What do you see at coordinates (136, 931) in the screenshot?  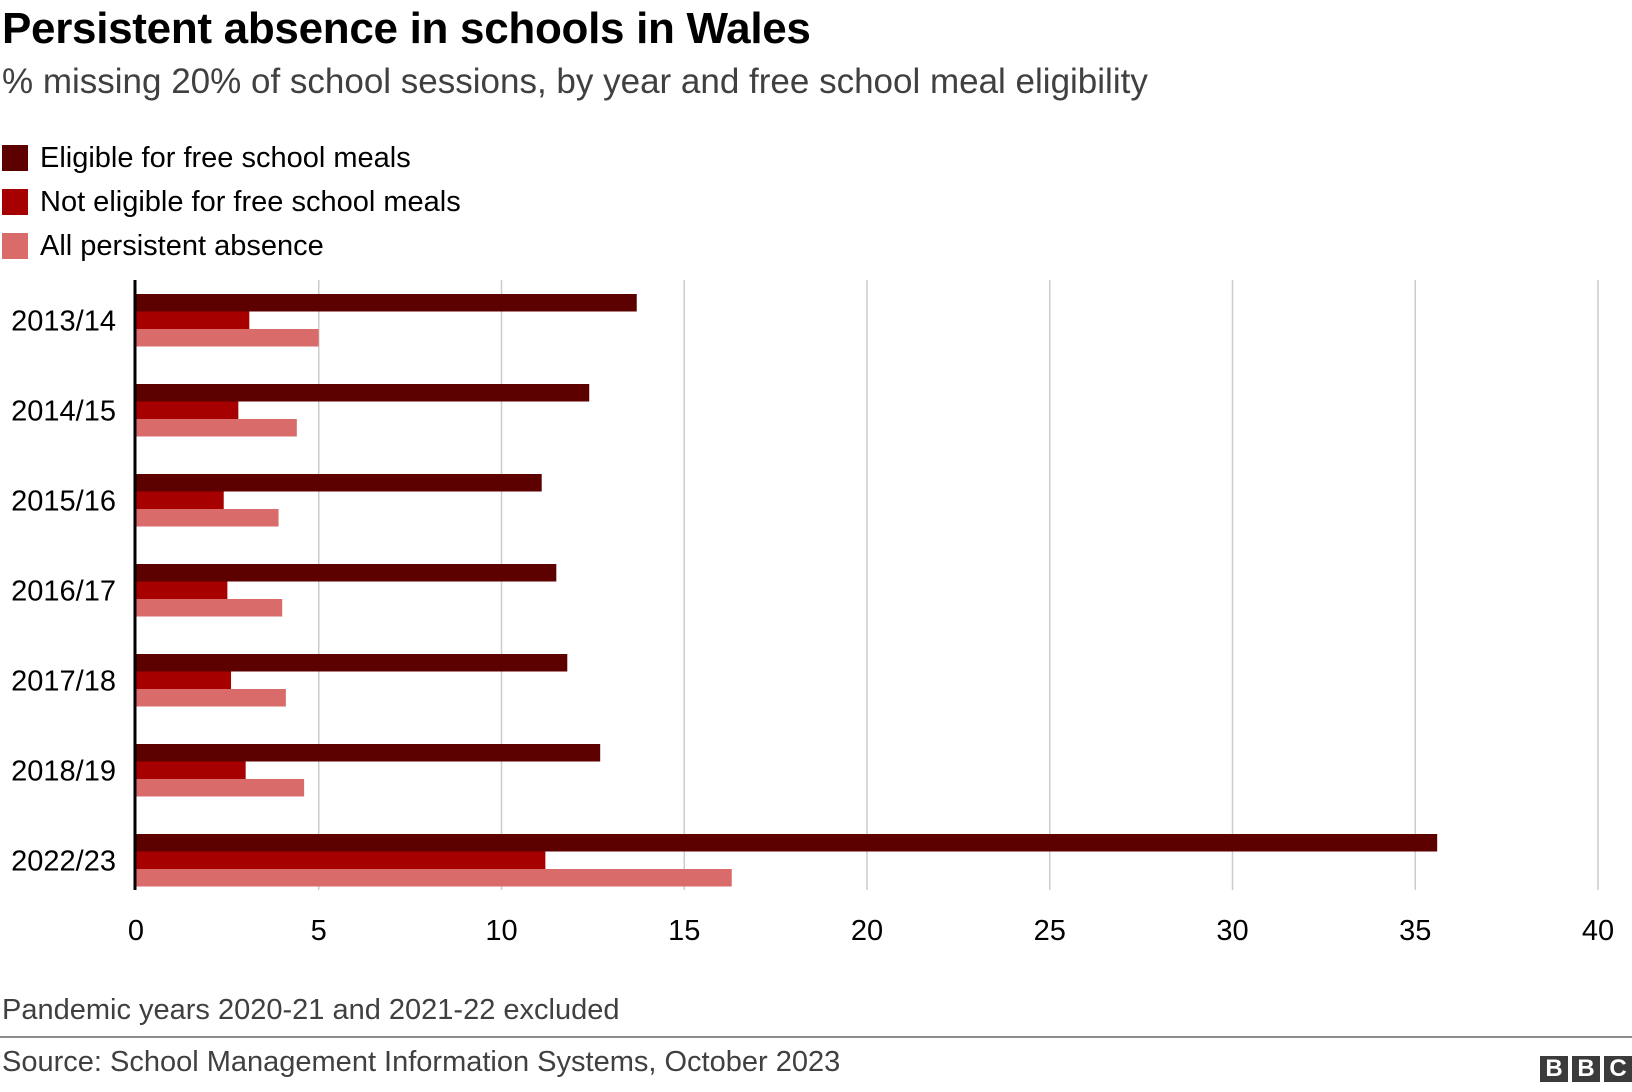 I see `x-tick-label-0: 0` at bounding box center [136, 931].